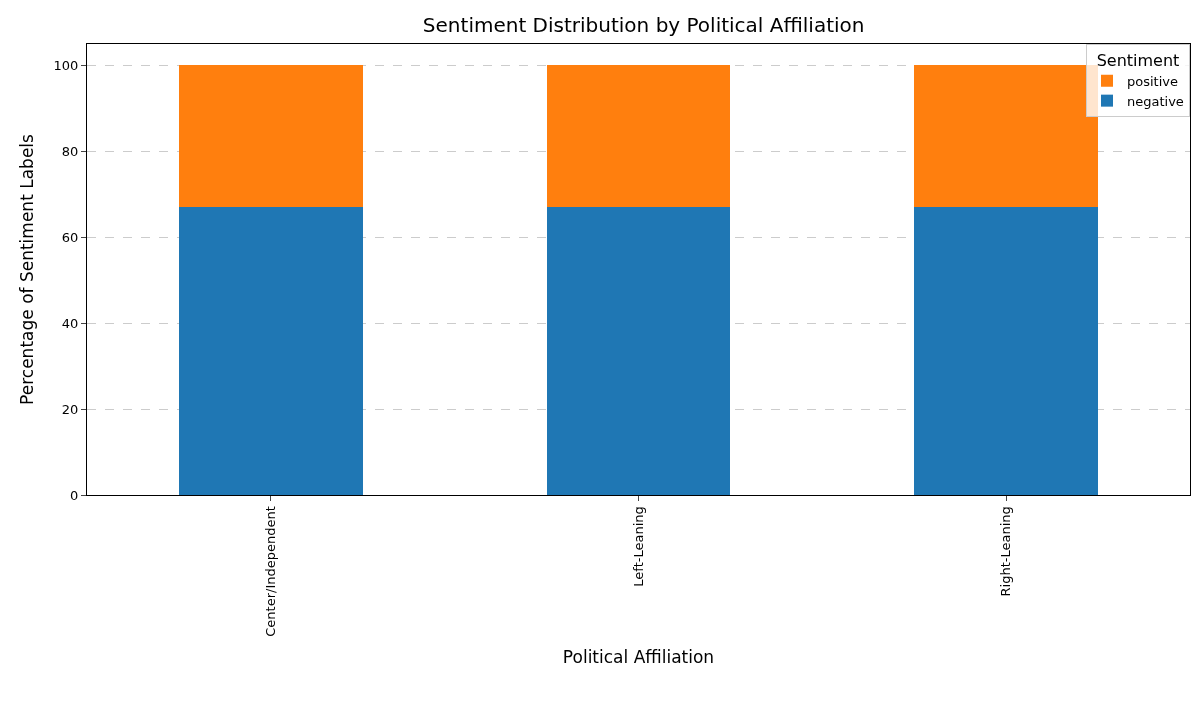 Image resolution: width=1192 pixels, height=706 pixels. What do you see at coordinates (70, 323) in the screenshot?
I see `y-tick-label: 40` at bounding box center [70, 323].